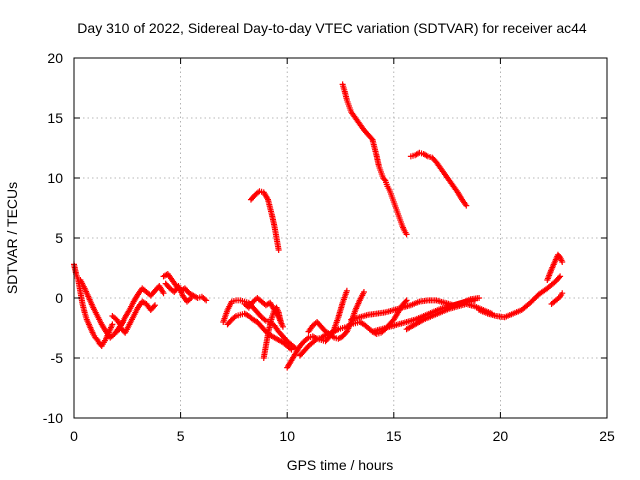  Describe the element at coordinates (59, 298) in the screenshot. I see `y-tick-label: 0` at that location.